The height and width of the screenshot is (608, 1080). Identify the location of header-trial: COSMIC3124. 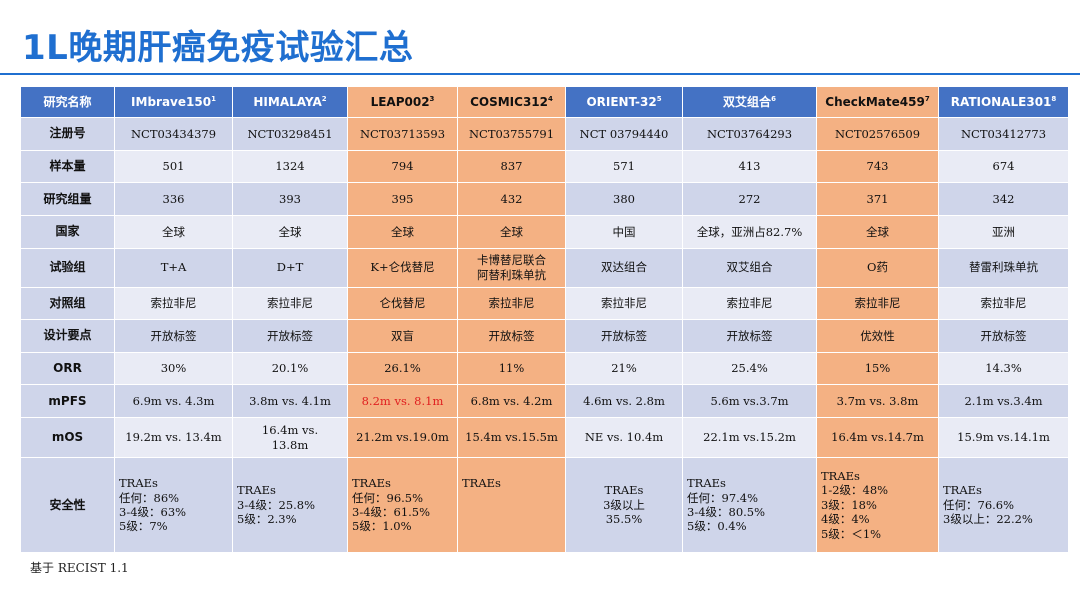
(511, 102).